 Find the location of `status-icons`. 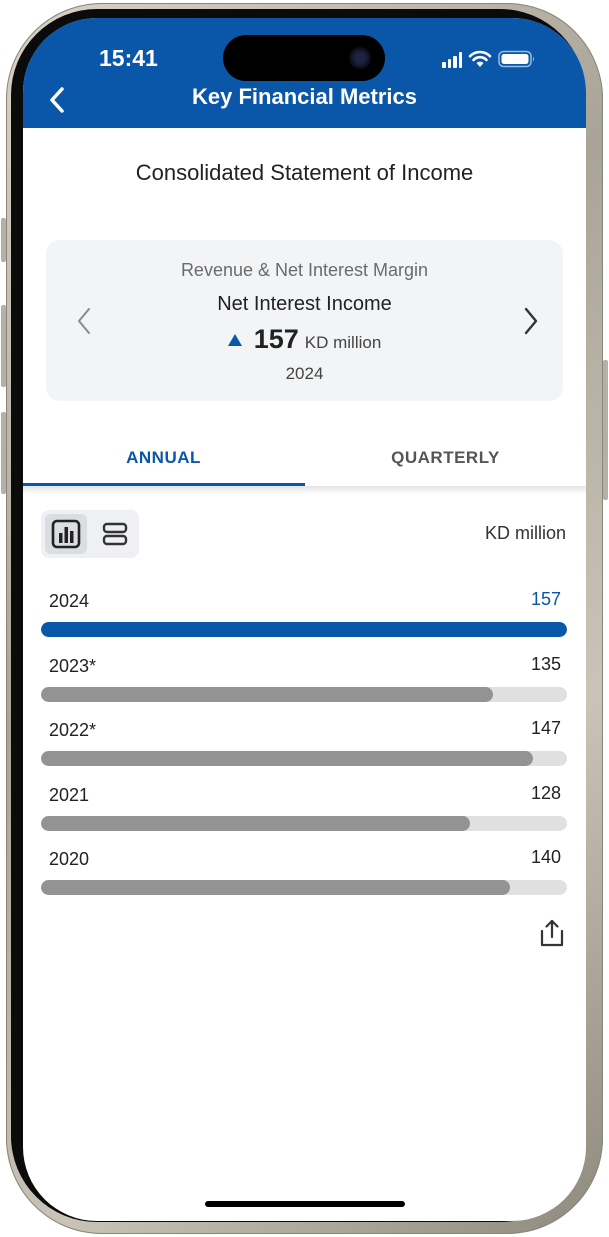

status-icons is located at coordinates (489, 58).